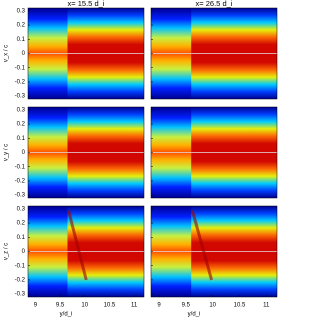  What do you see at coordinates (214, 4) in the screenshot?
I see `panel-title: x= 26.5 d_i` at bounding box center [214, 4].